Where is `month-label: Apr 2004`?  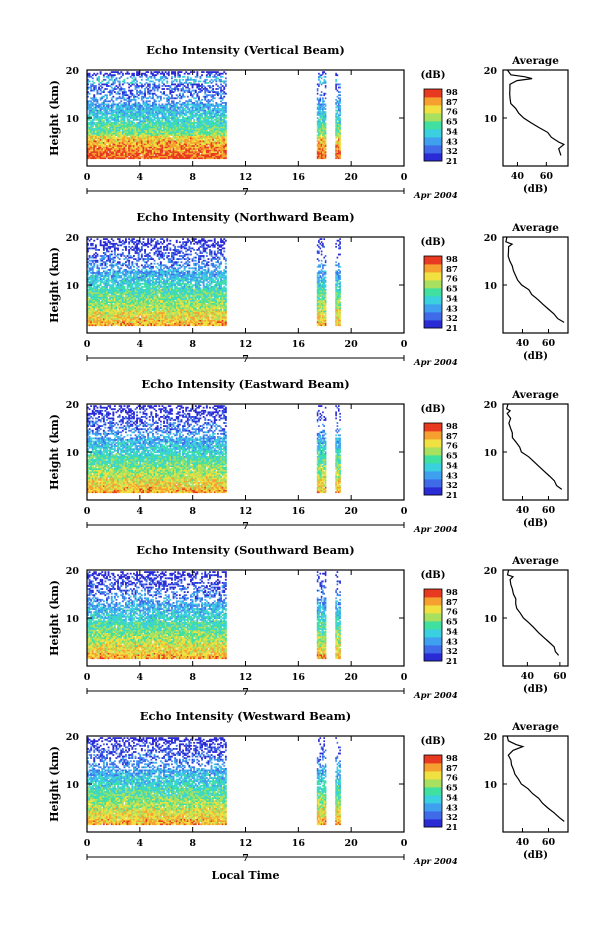 month-label: Apr 2004 is located at coordinates (435, 196).